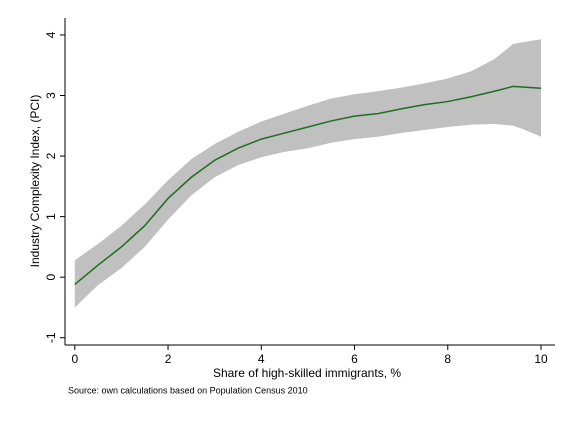  I want to click on y-tick-label: 3, so click(51, 95).